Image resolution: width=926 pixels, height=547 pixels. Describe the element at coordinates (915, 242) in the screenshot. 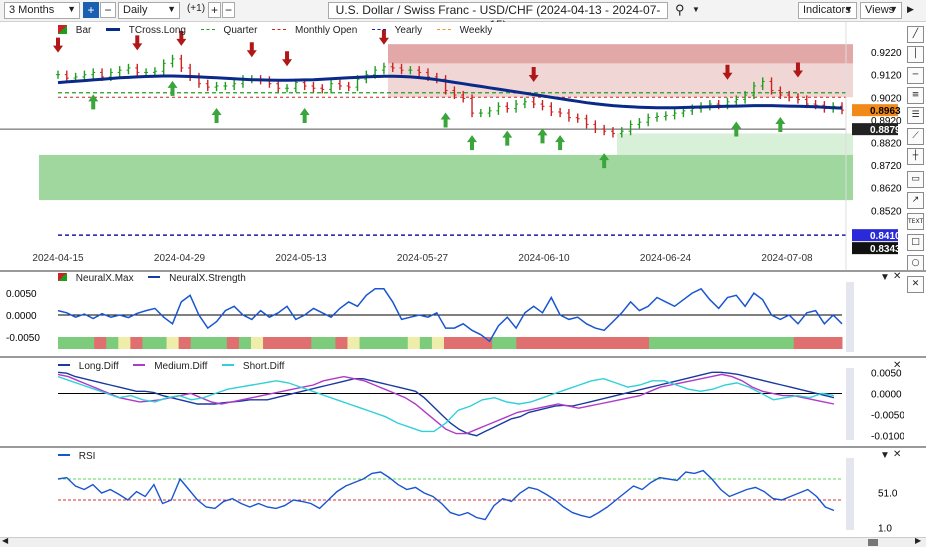

I see `rectangle-tool-icon: □` at that location.